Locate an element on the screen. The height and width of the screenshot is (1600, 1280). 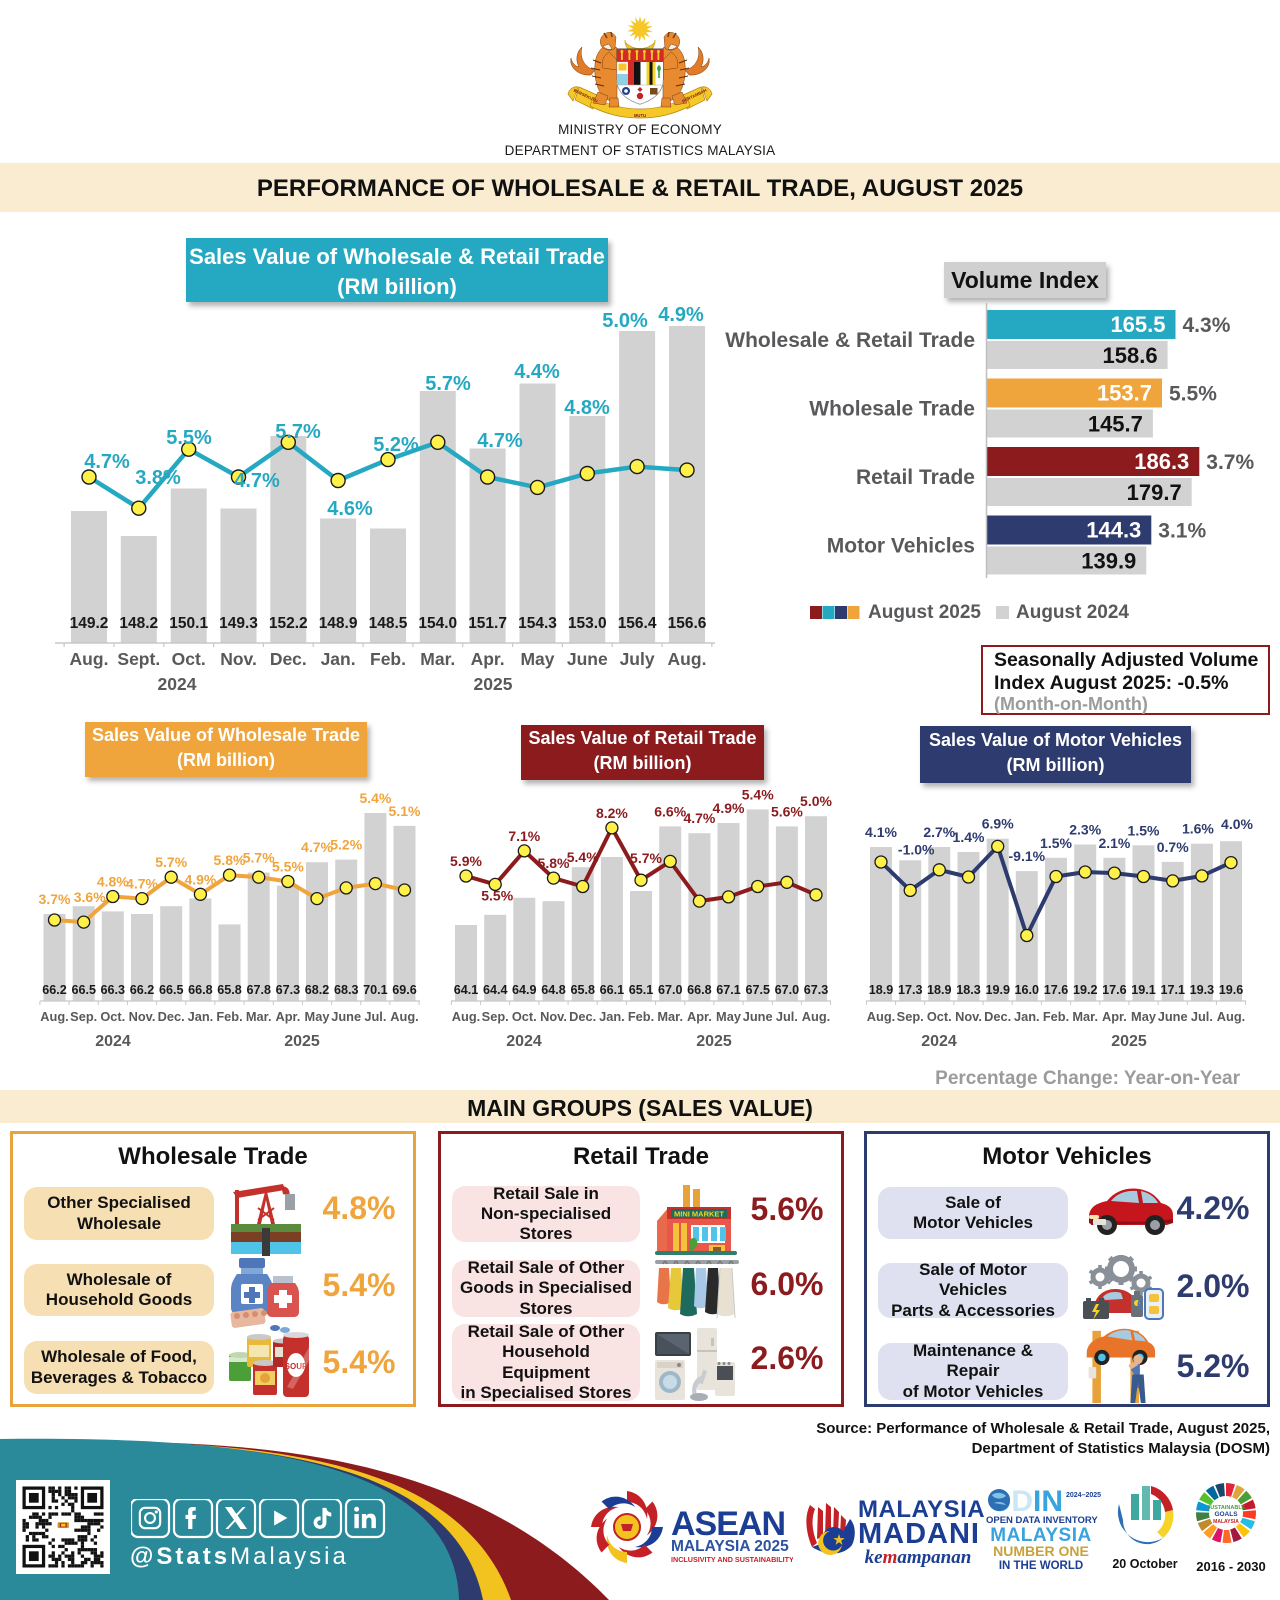
svg-text: 179.7 is located at coordinates (1154, 492).